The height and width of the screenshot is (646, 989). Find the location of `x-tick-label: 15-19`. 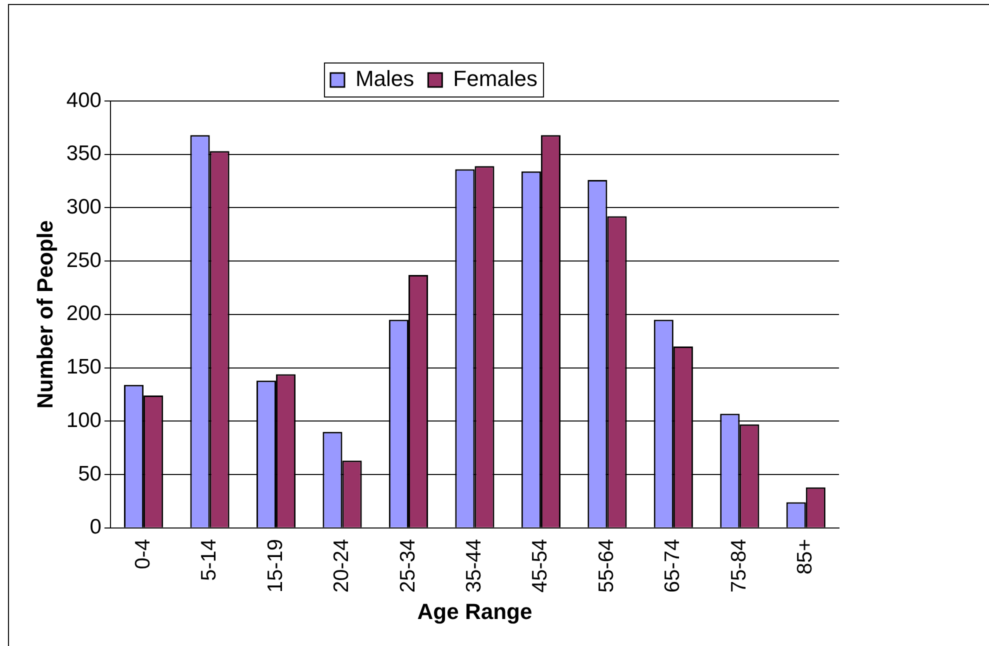

x-tick-label: 15-19 is located at coordinates (275, 565).